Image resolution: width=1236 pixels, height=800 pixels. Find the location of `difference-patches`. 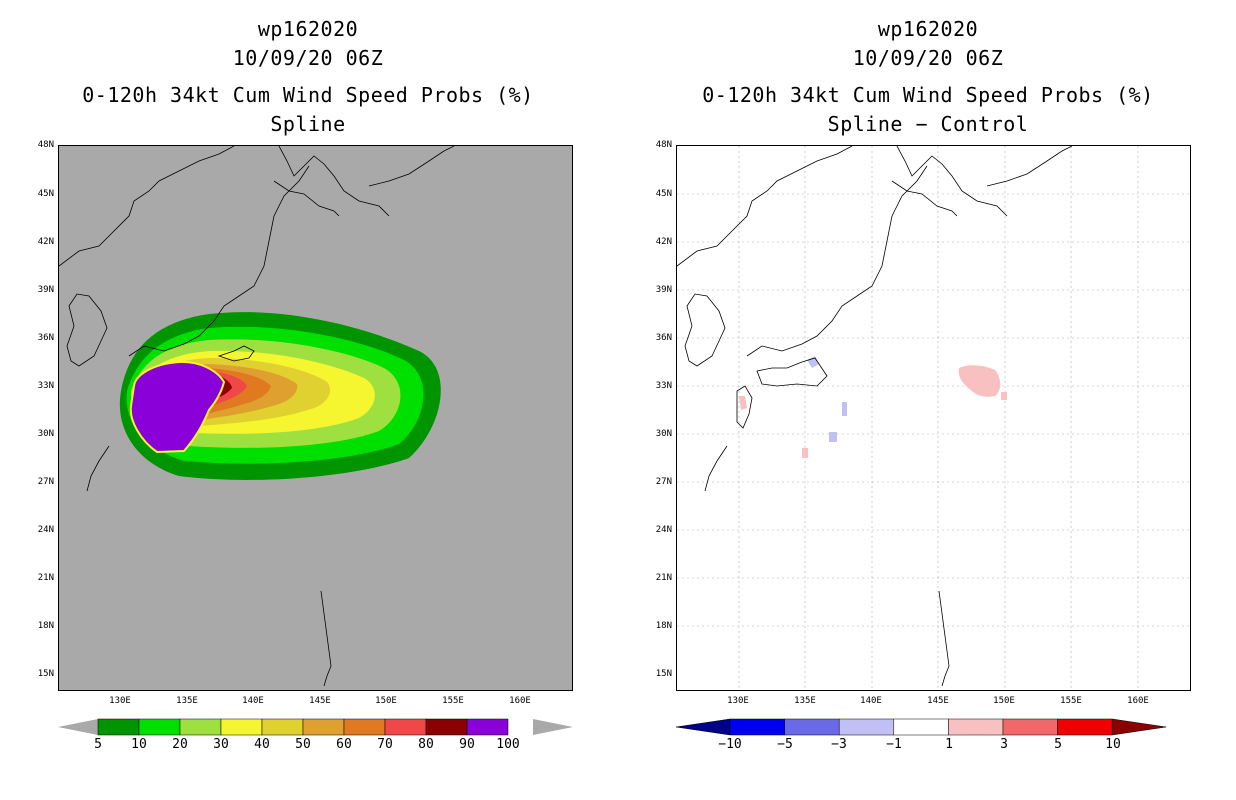

difference-patches is located at coordinates (873, 407).